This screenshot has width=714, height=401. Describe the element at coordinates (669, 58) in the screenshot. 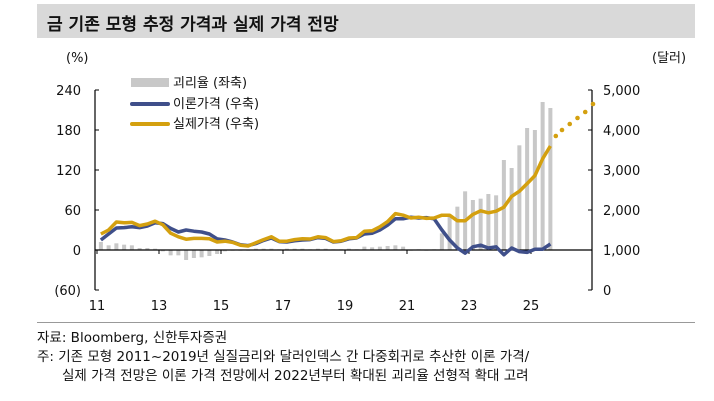

I see `right-axis-unit: (달러)` at that location.